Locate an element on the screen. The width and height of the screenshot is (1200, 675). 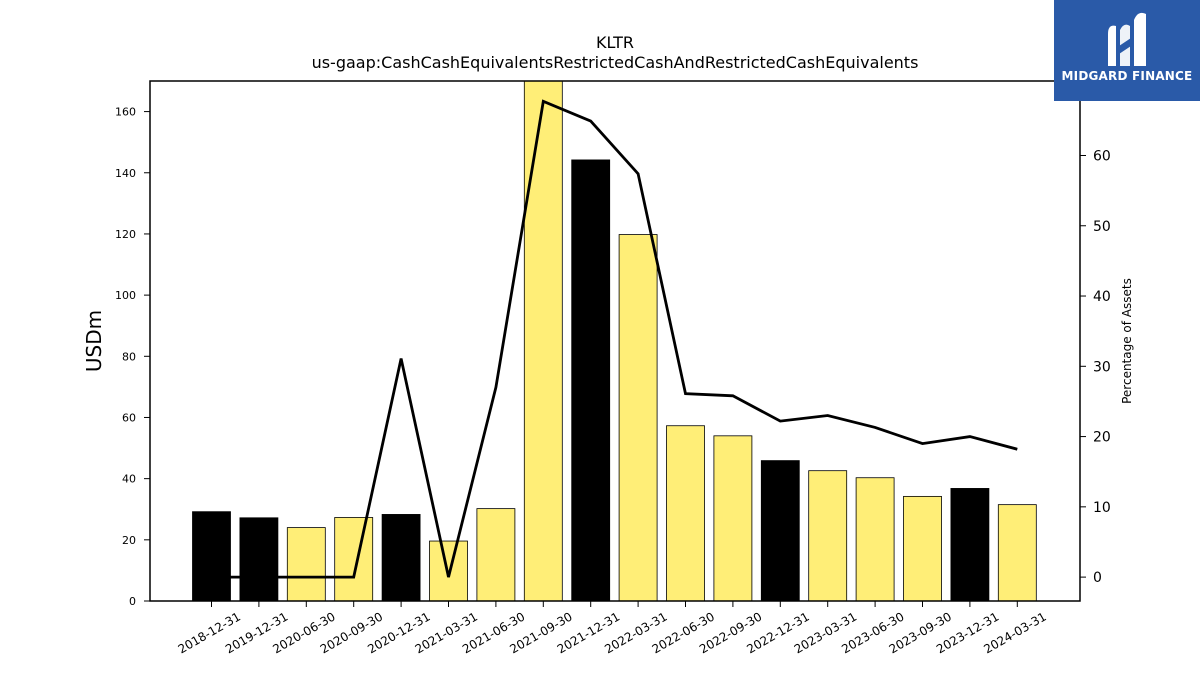
y-tick-label: 100 is located at coordinates (125, 295).